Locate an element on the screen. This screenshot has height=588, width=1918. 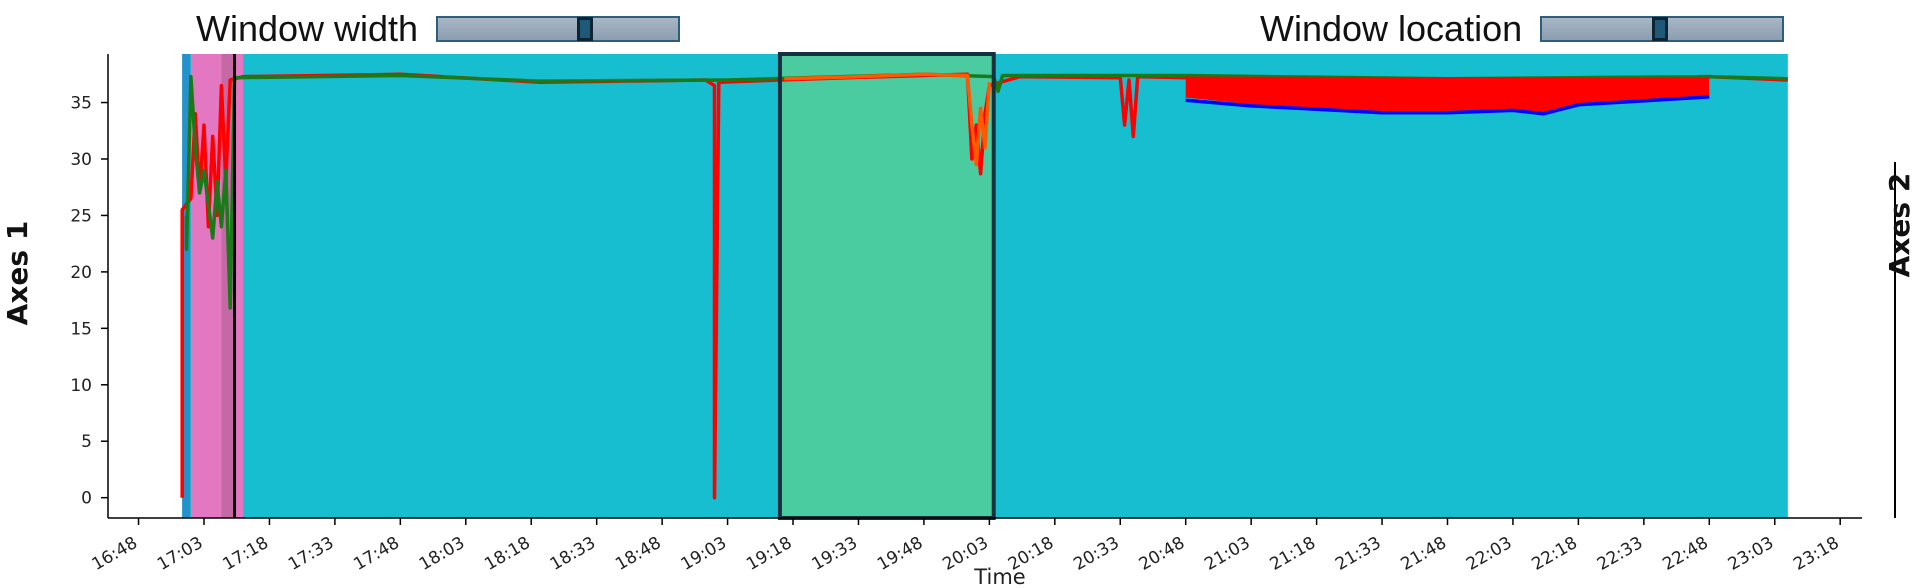
y-tick-label: 0 is located at coordinates (86, 499).